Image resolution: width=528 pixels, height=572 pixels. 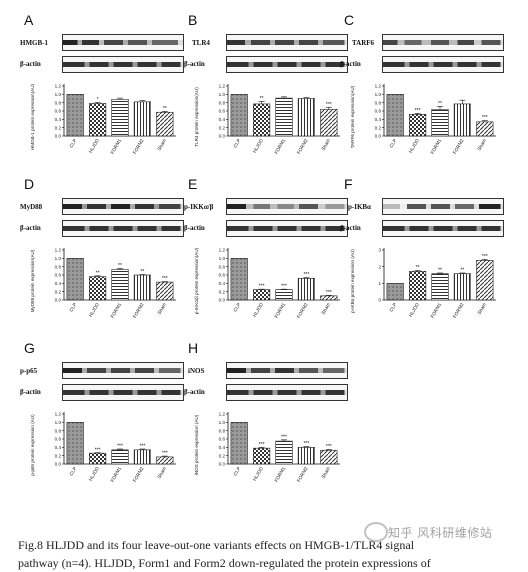 What do you see at coordinates (58, 258) in the screenshot?
I see `y-tick-label: 1.0` at bounding box center [58, 258].